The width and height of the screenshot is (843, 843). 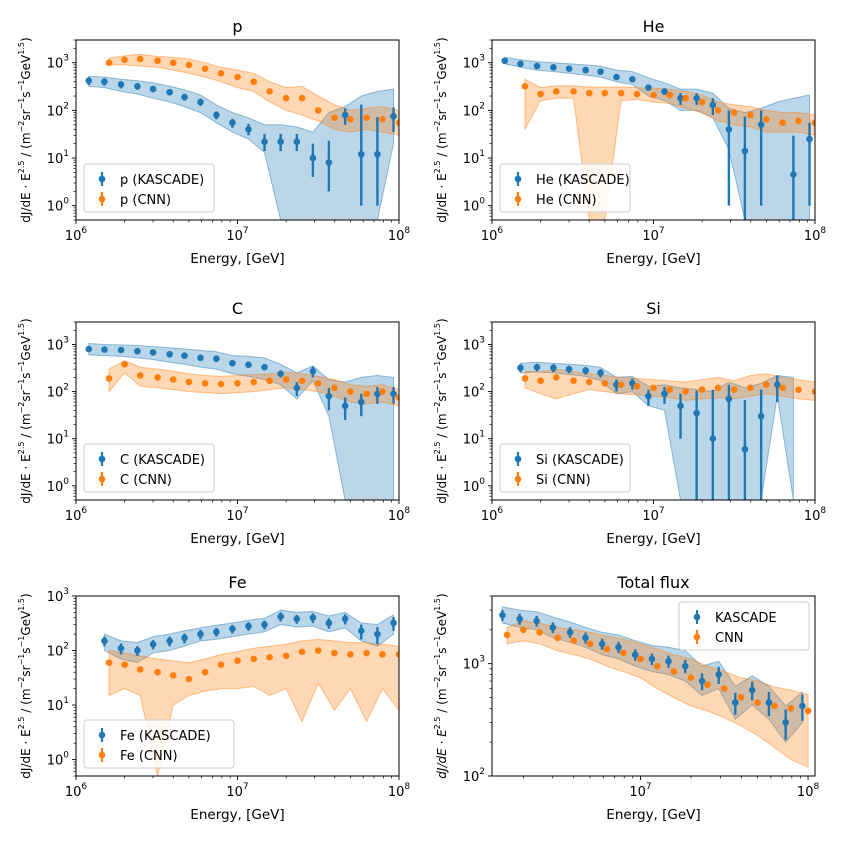 What do you see at coordinates (744, 626) in the screenshot?
I see `legend: KASCADE CNN` at bounding box center [744, 626].